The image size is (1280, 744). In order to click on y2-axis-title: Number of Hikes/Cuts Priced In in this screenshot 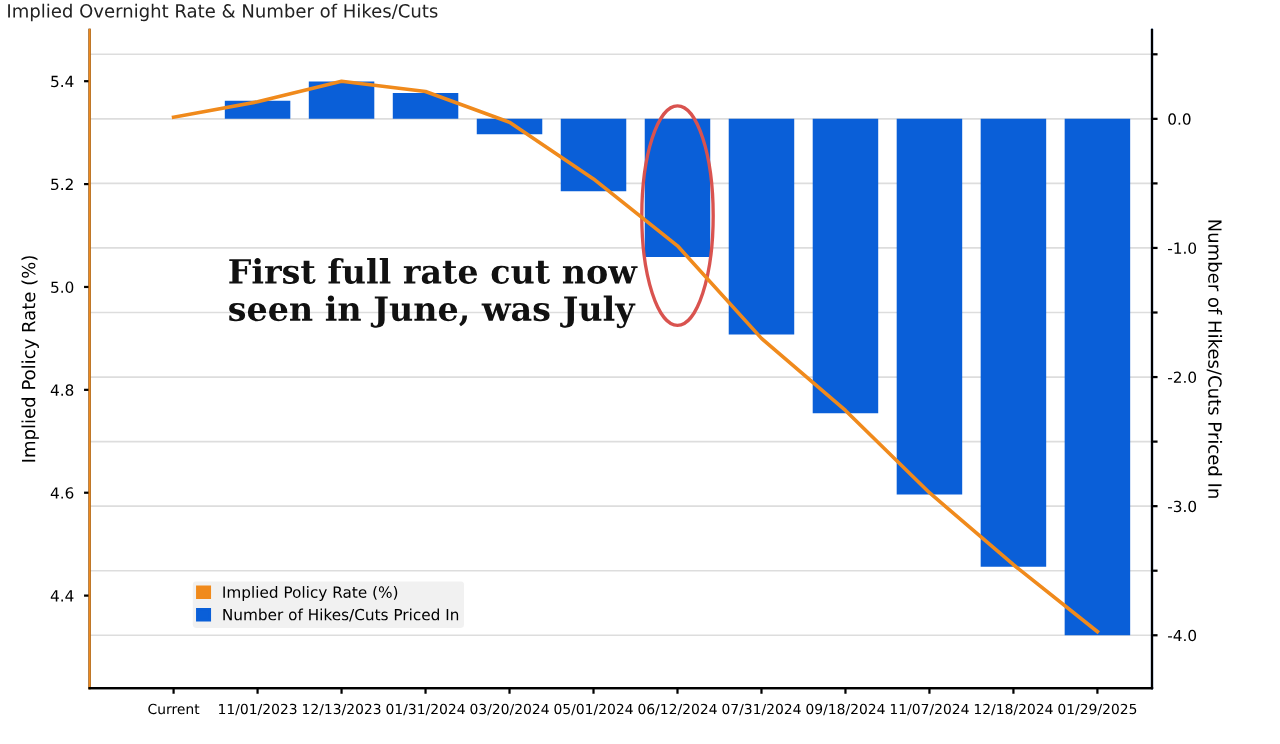, I will do `click(1214, 359)`.